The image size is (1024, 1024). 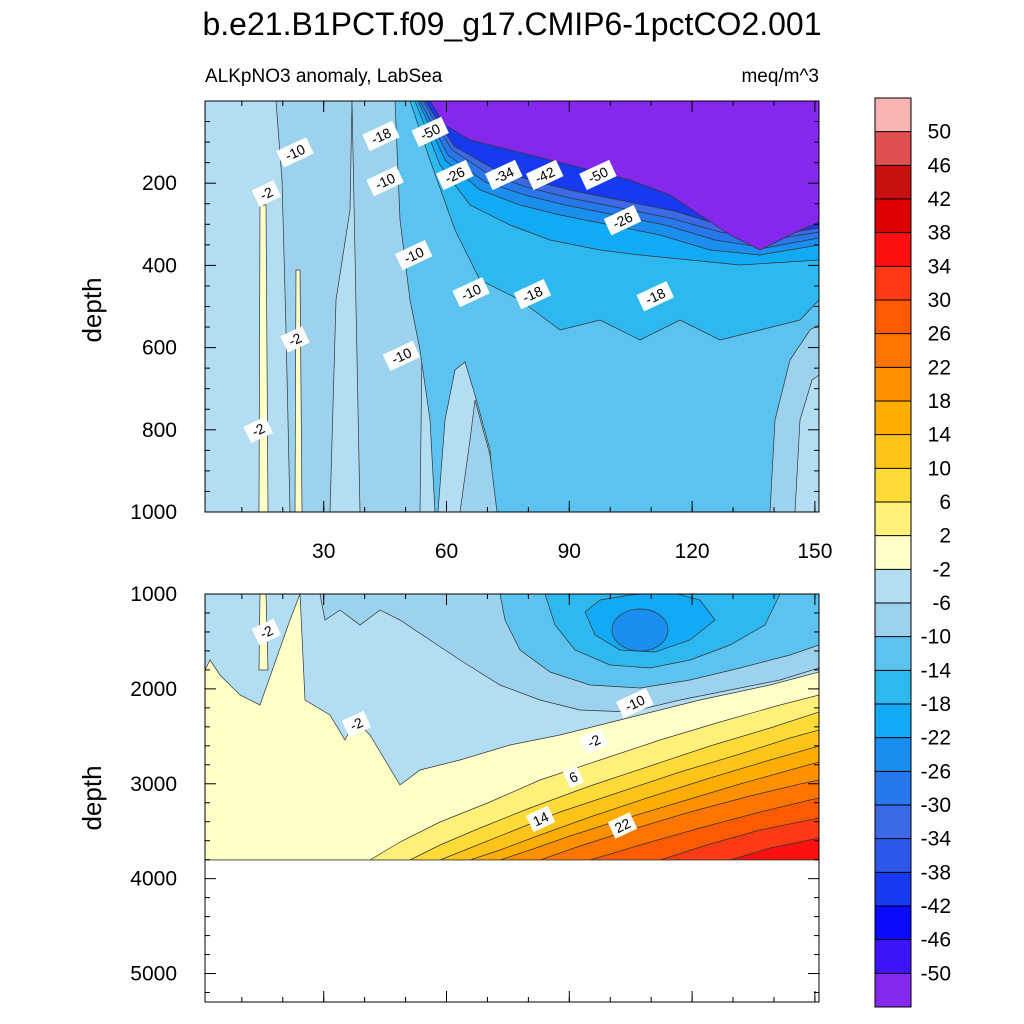 I want to click on upper-y-tick-label: 1000, so click(x=153, y=512).